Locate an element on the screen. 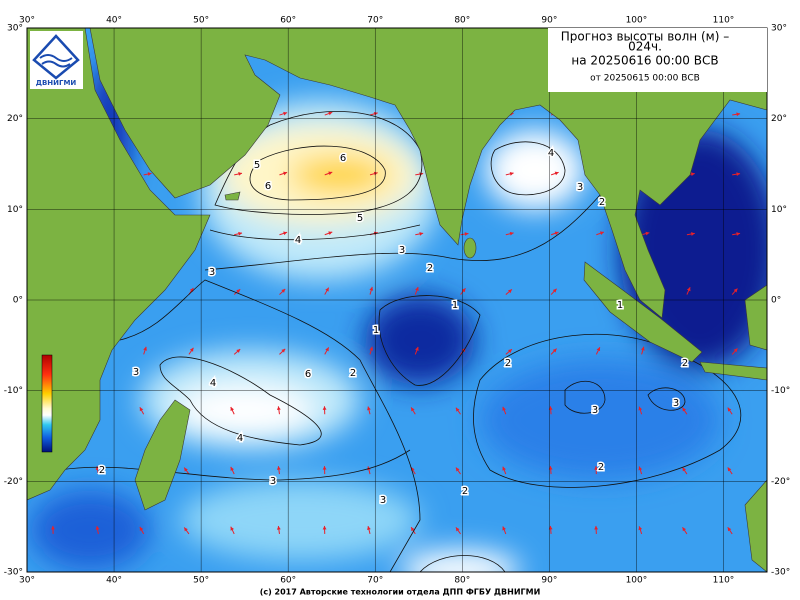 Image resolution: width=800 pixels, height=600 pixels. lat-tick-label: -10° is located at coordinates (780, 391).